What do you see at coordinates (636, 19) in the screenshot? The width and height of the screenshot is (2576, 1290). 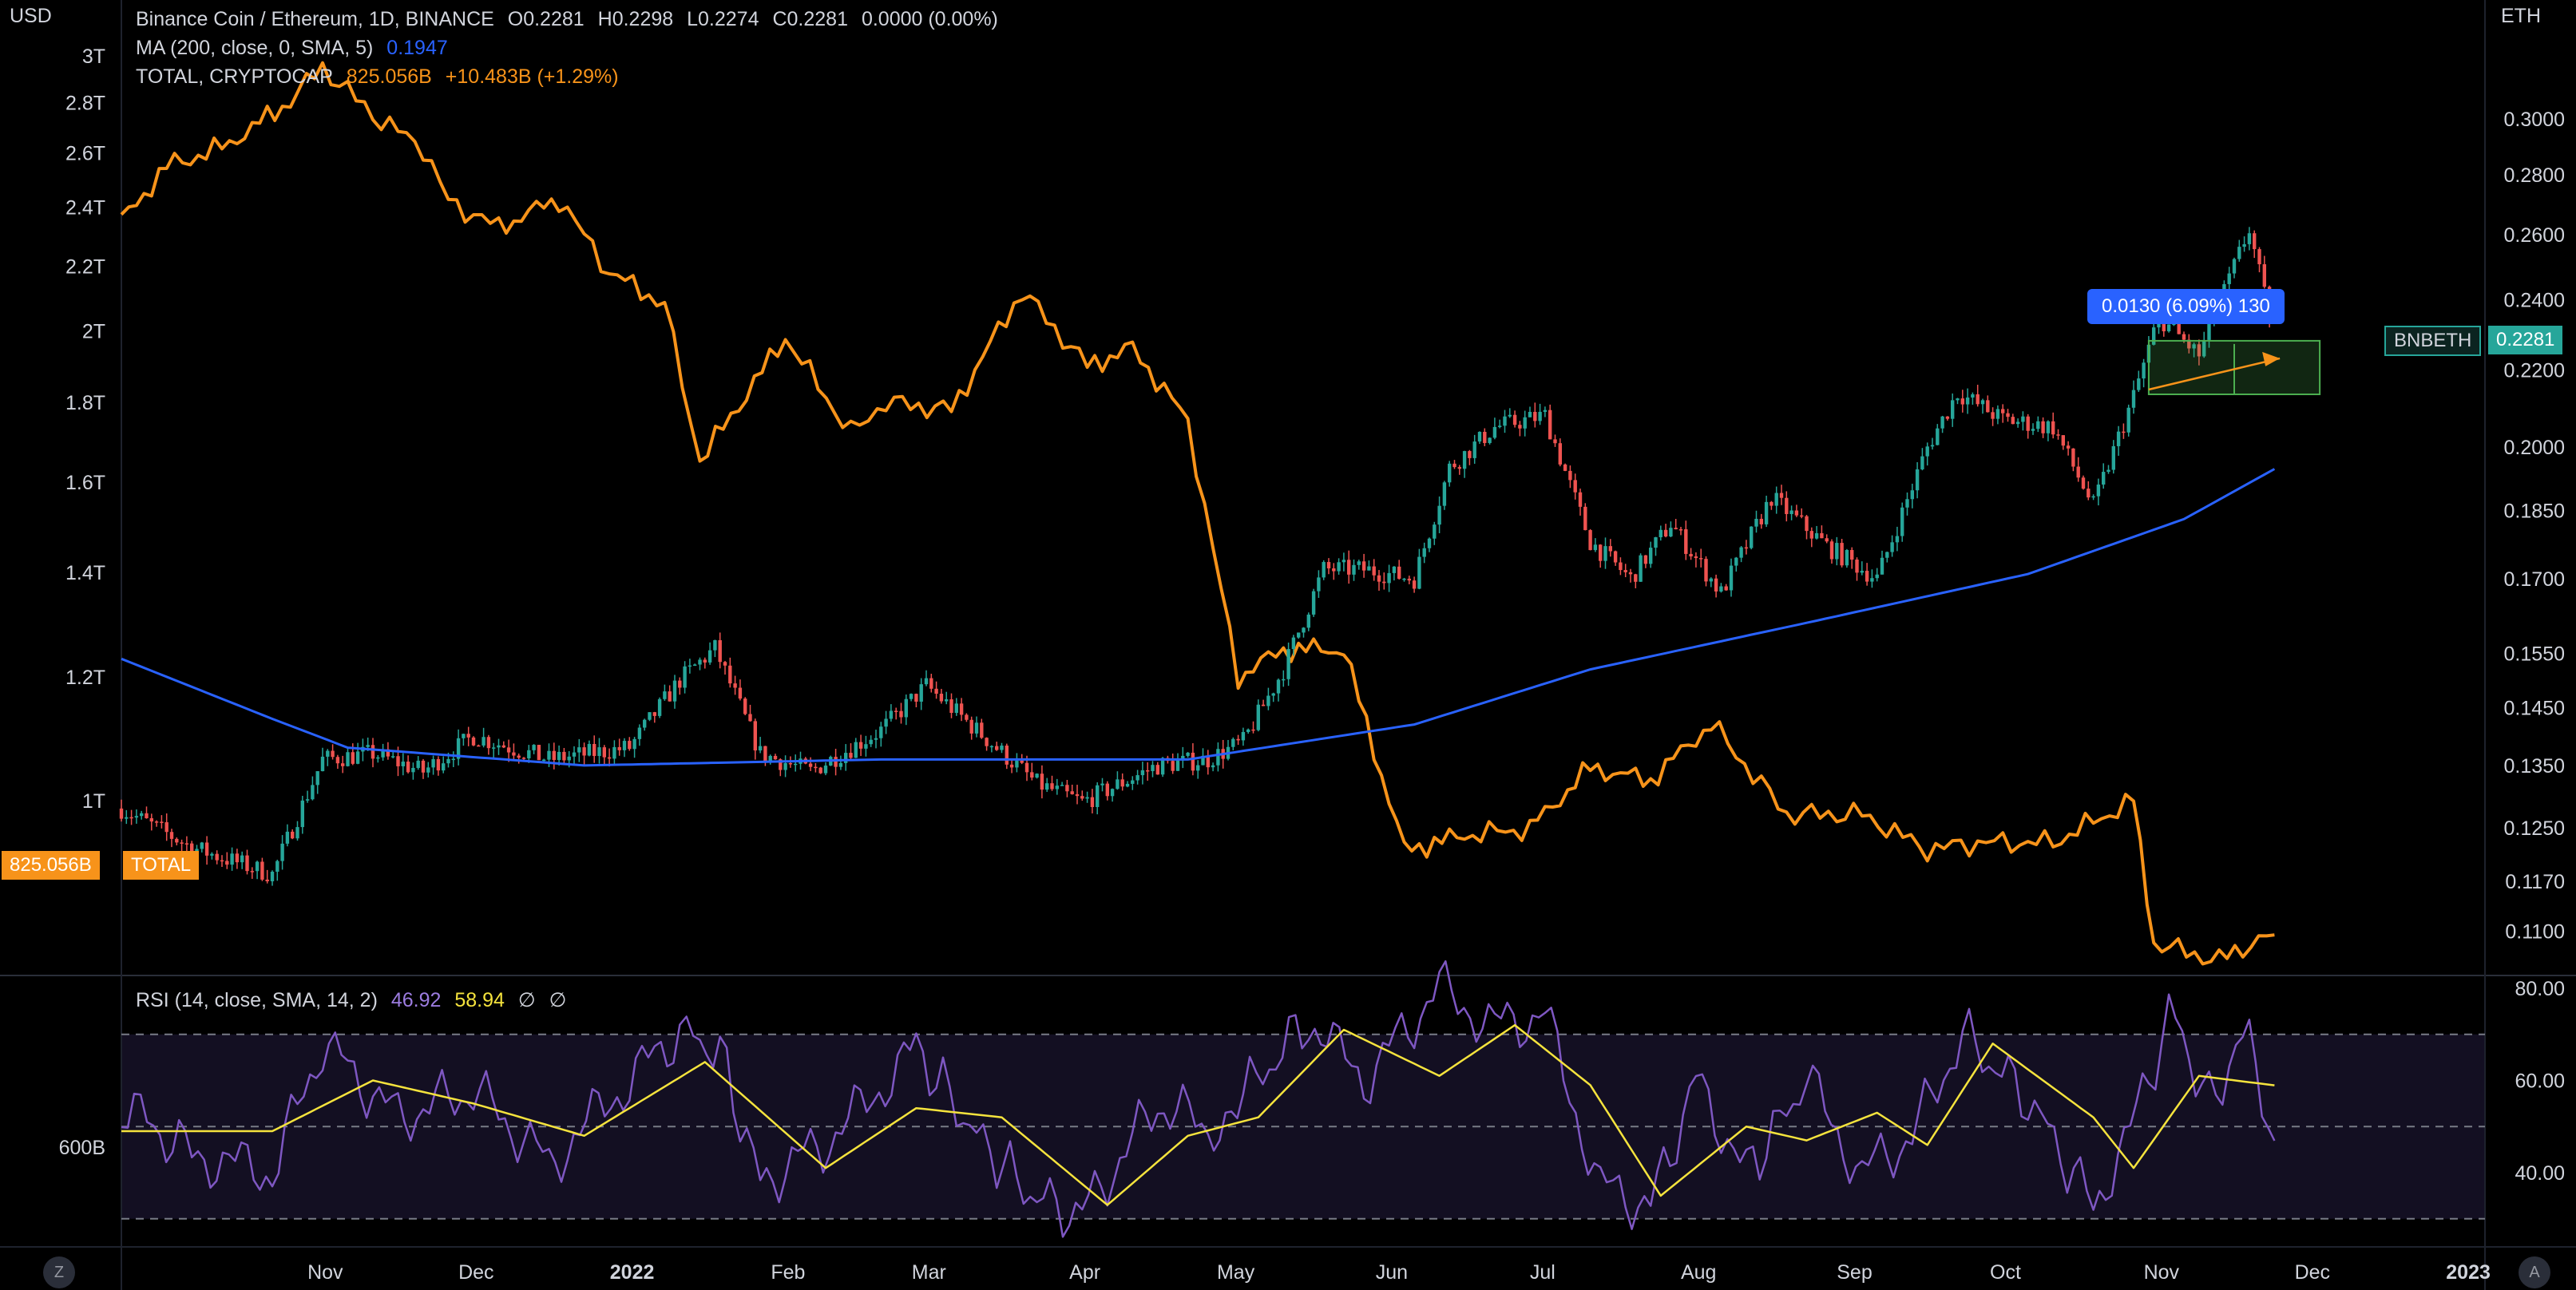 I see `ohlc-high: H0.2298` at bounding box center [636, 19].